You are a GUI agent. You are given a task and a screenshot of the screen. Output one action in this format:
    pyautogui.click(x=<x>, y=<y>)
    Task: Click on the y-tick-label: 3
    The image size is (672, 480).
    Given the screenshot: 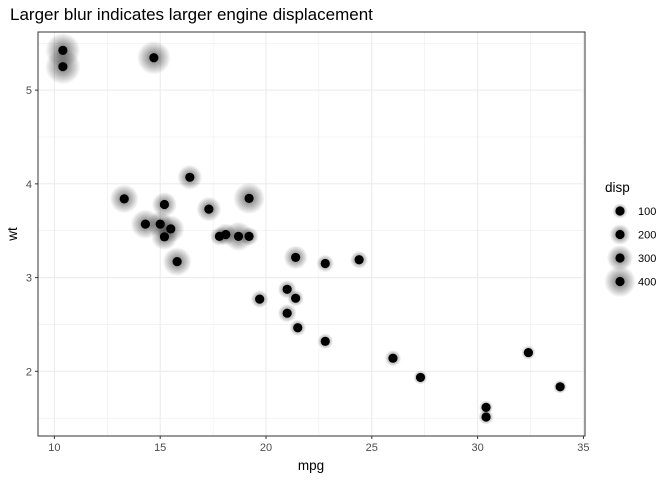 What is the action you would take?
    pyautogui.click(x=29, y=279)
    